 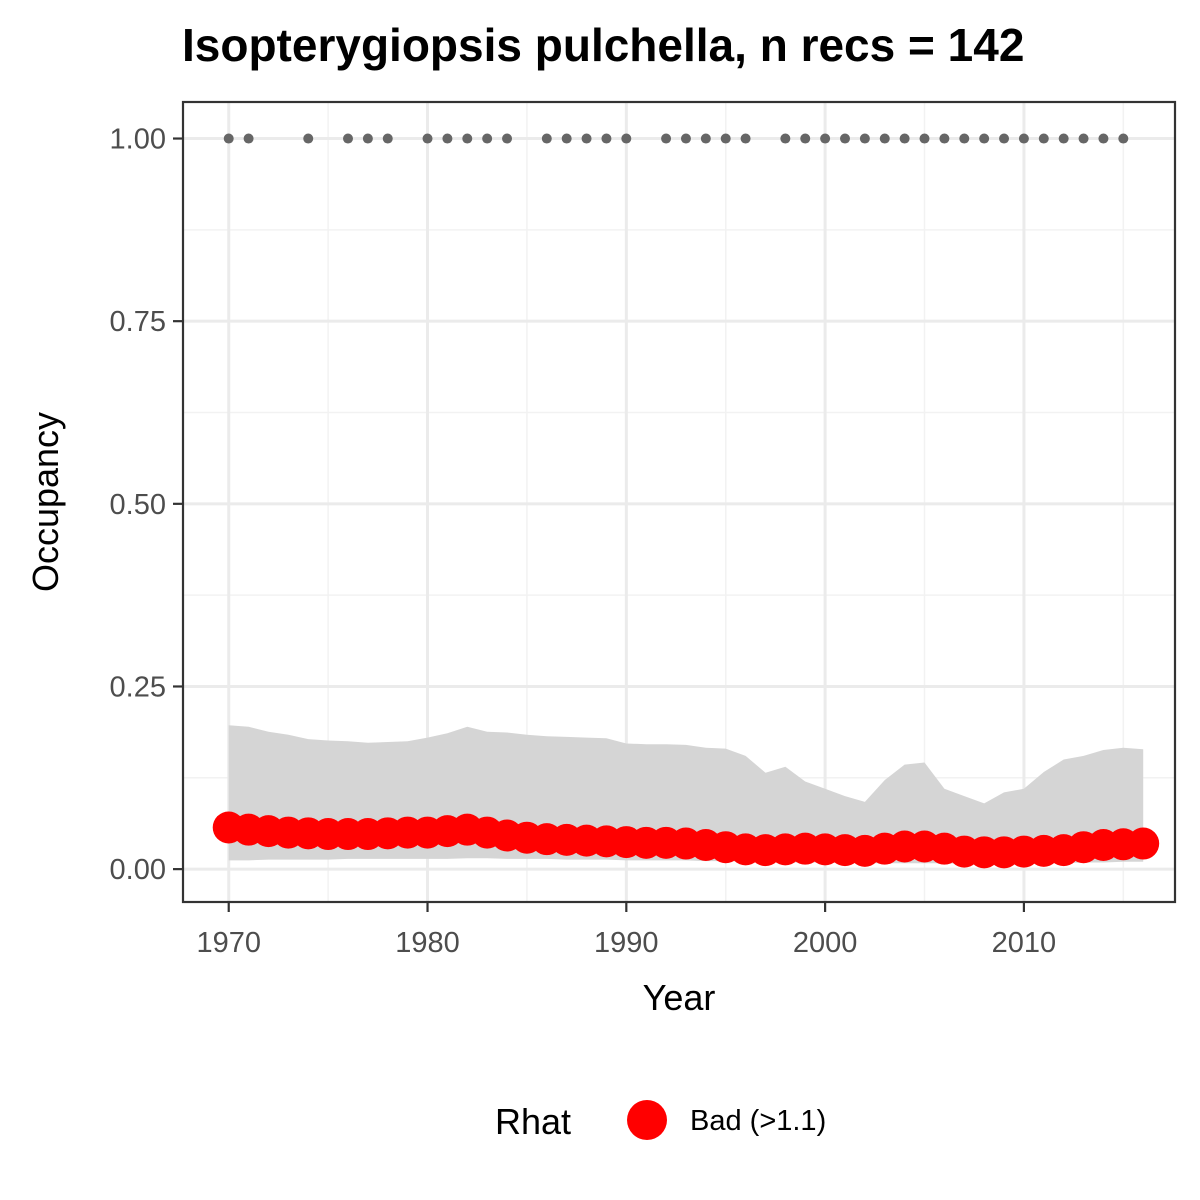 I want to click on legend: Rhat Bad (>1.1), so click(x=660, y=1121).